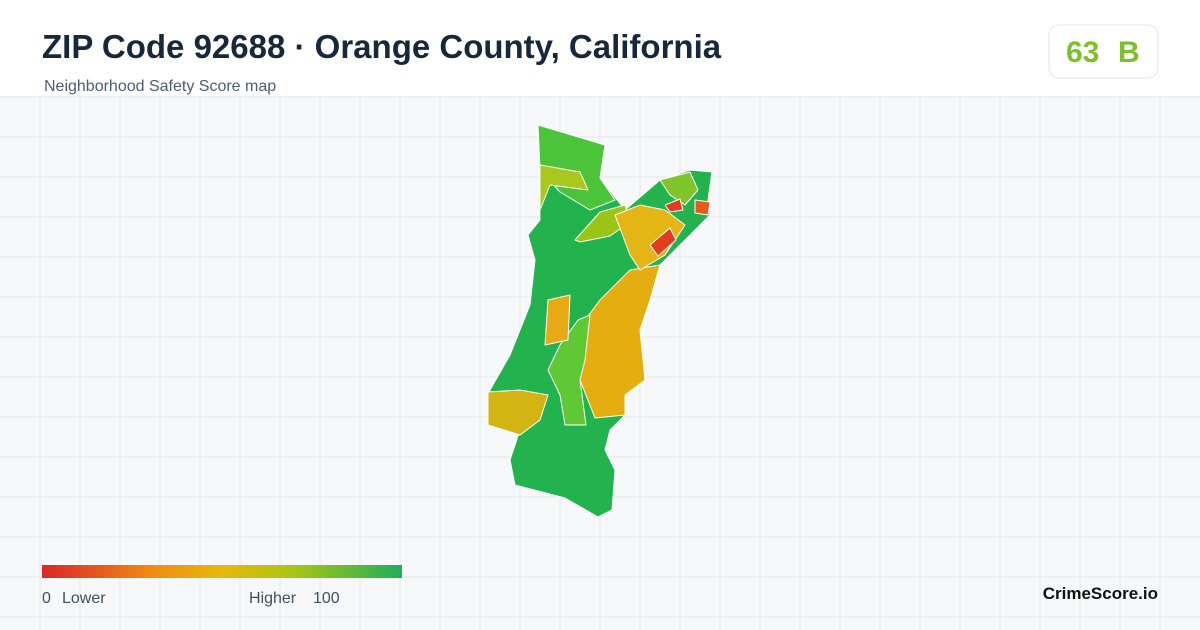 The width and height of the screenshot is (1200, 630). Describe the element at coordinates (1103, 51) in the screenshot. I see `score-badge` at that location.